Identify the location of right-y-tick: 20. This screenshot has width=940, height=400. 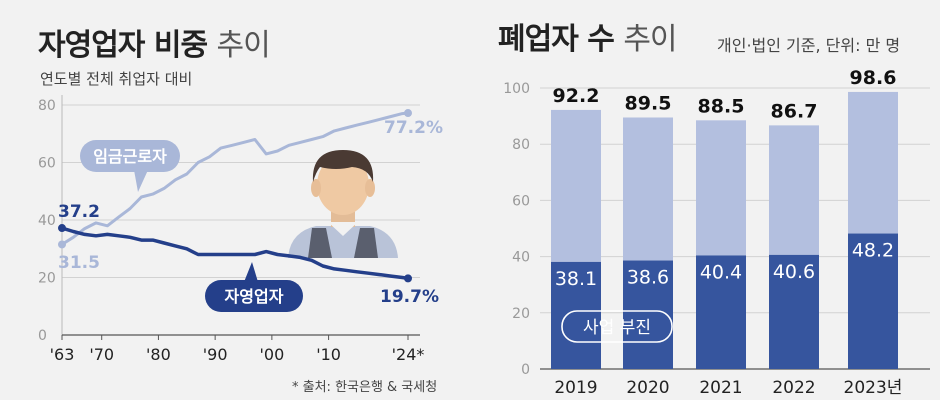
(521, 314).